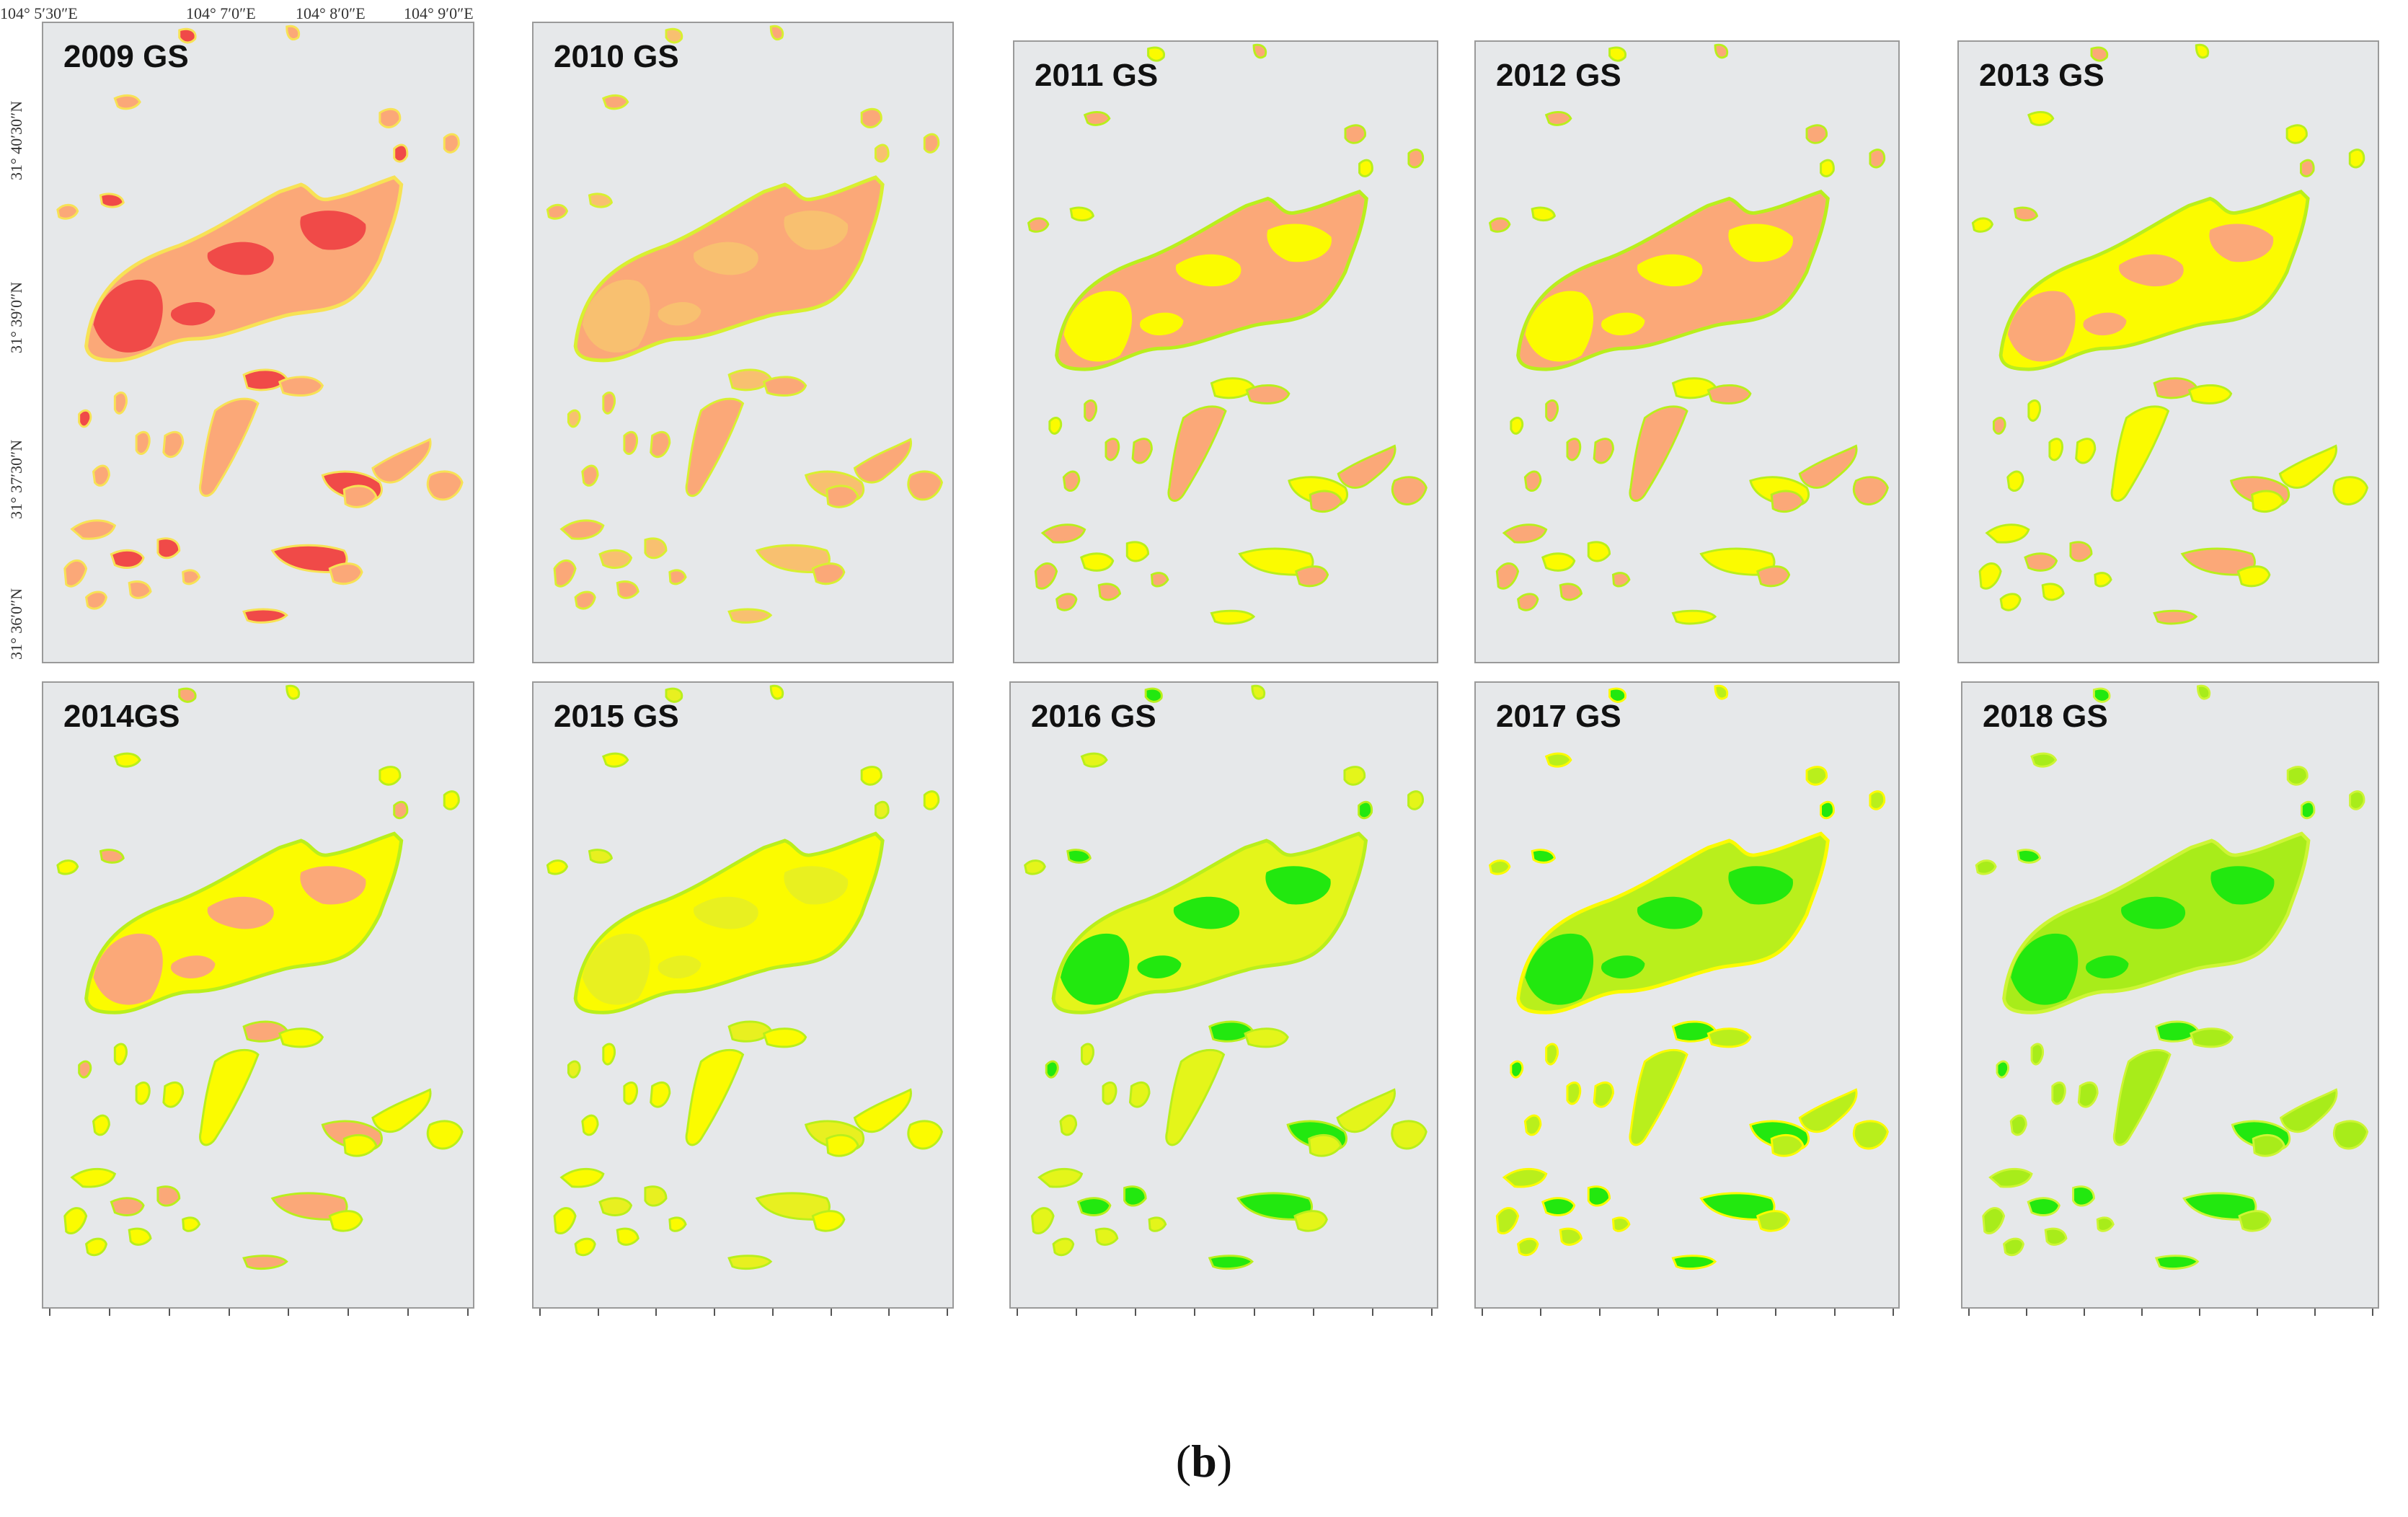 The height and width of the screenshot is (1517, 2408). Describe the element at coordinates (616, 716) in the screenshot. I see `panel-label: 2015 GS` at that location.